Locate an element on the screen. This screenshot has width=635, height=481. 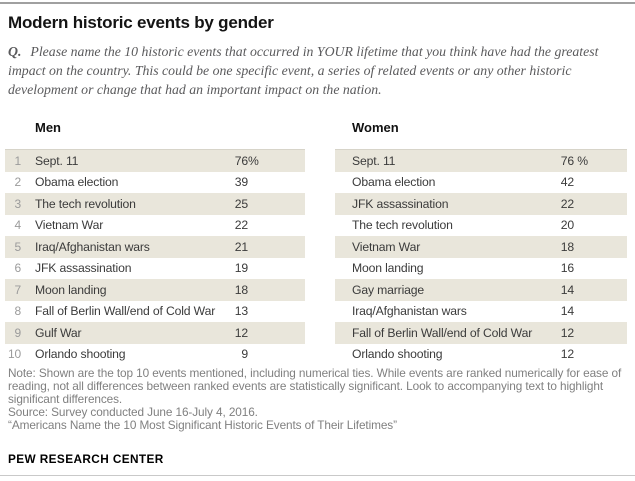
value-cell: 21 is located at coordinates (268, 247).